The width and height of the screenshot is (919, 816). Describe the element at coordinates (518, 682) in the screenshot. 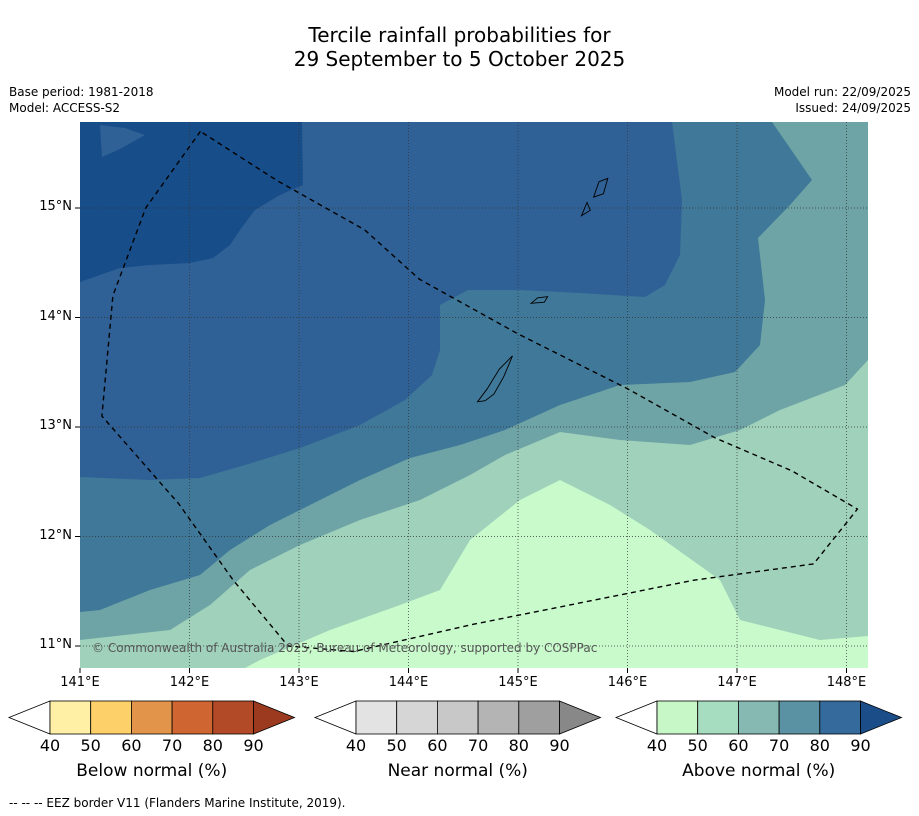

I see `lon-tick-label: 145°E` at that location.